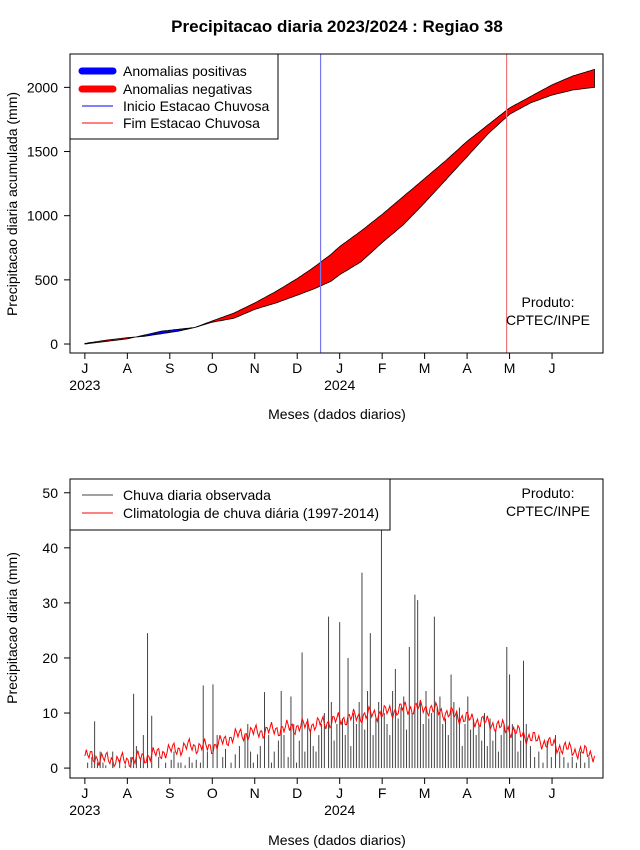 The image size is (640, 850). I want to click on legend-label-positive: Anomalias positivas, so click(185, 71).